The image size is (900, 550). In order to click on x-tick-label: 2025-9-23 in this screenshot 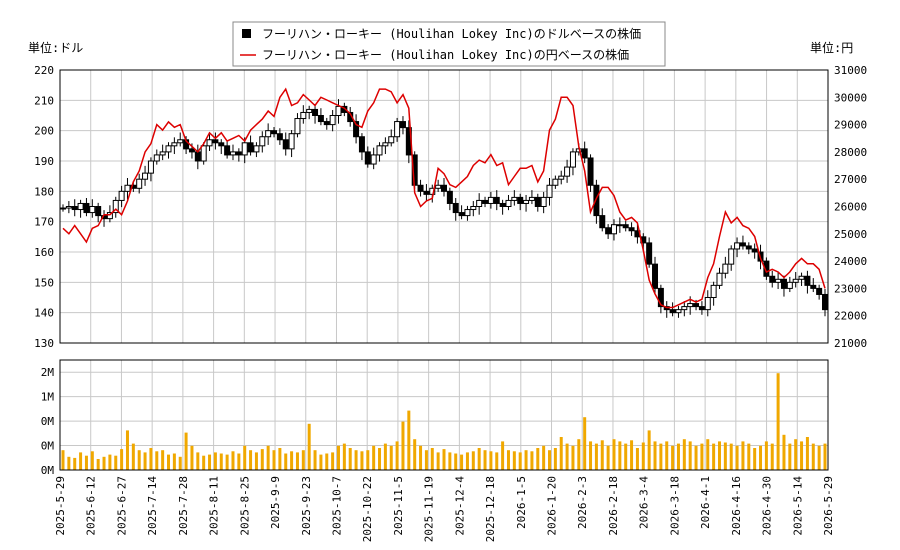, I will do `click(306, 506)`.